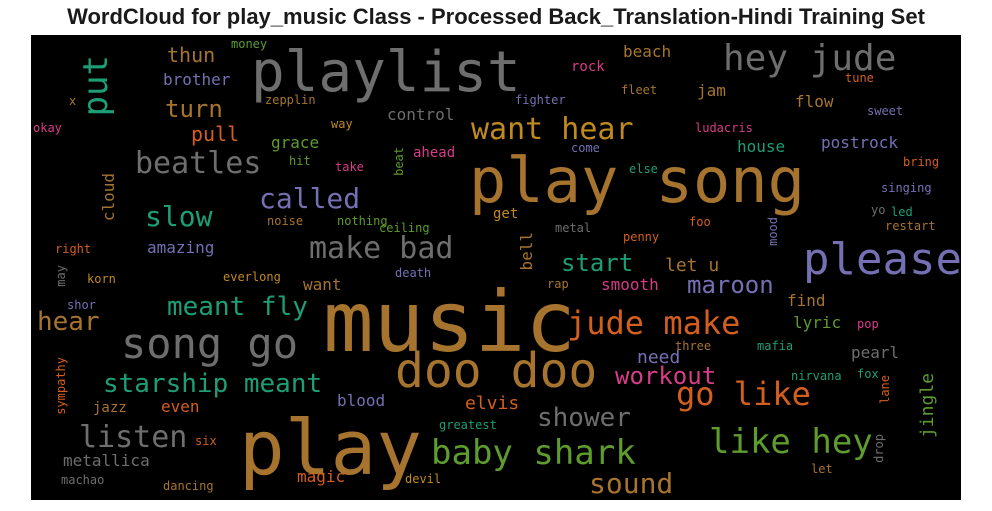 The width and height of the screenshot is (992, 511). Describe the element at coordinates (47, 128) in the screenshot. I see `word-okay: okay` at that location.